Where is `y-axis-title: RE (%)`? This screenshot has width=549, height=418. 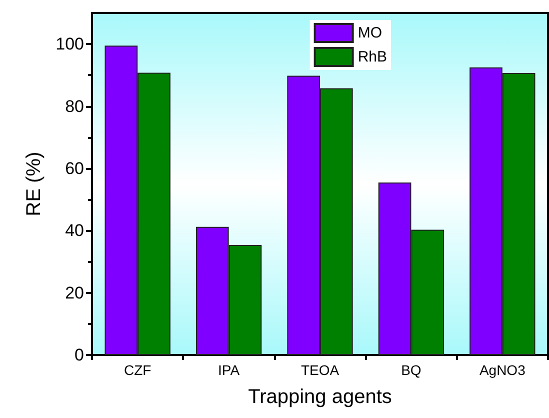 y-axis-title: RE (%) is located at coordinates (34, 184).